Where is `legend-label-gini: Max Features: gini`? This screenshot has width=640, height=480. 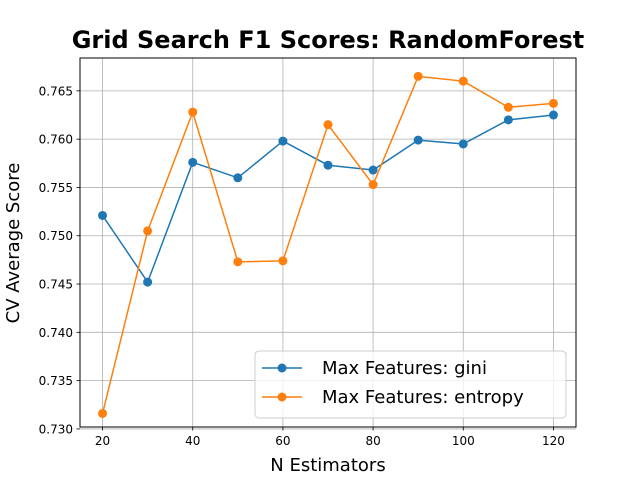 legend-label-gini: Max Features: gini is located at coordinates (404, 368).